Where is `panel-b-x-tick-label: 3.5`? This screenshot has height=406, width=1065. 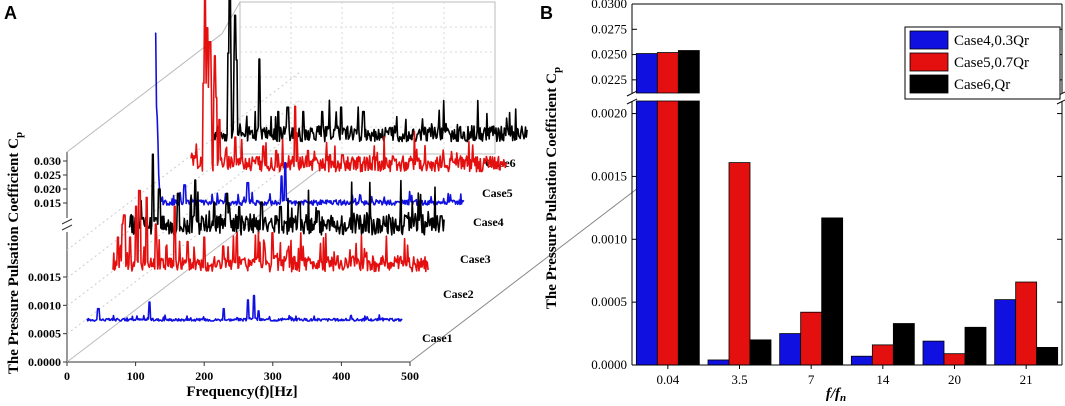
panel-b-x-tick-label: 3.5 is located at coordinates (739, 379).